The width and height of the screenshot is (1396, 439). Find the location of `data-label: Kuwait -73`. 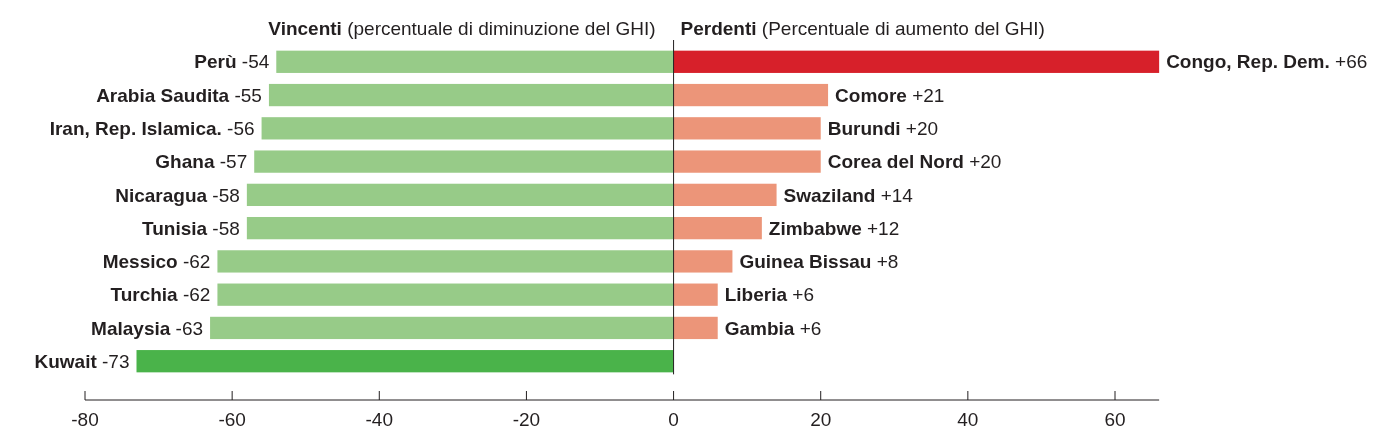

data-label: Kuwait -73 is located at coordinates (82, 361).